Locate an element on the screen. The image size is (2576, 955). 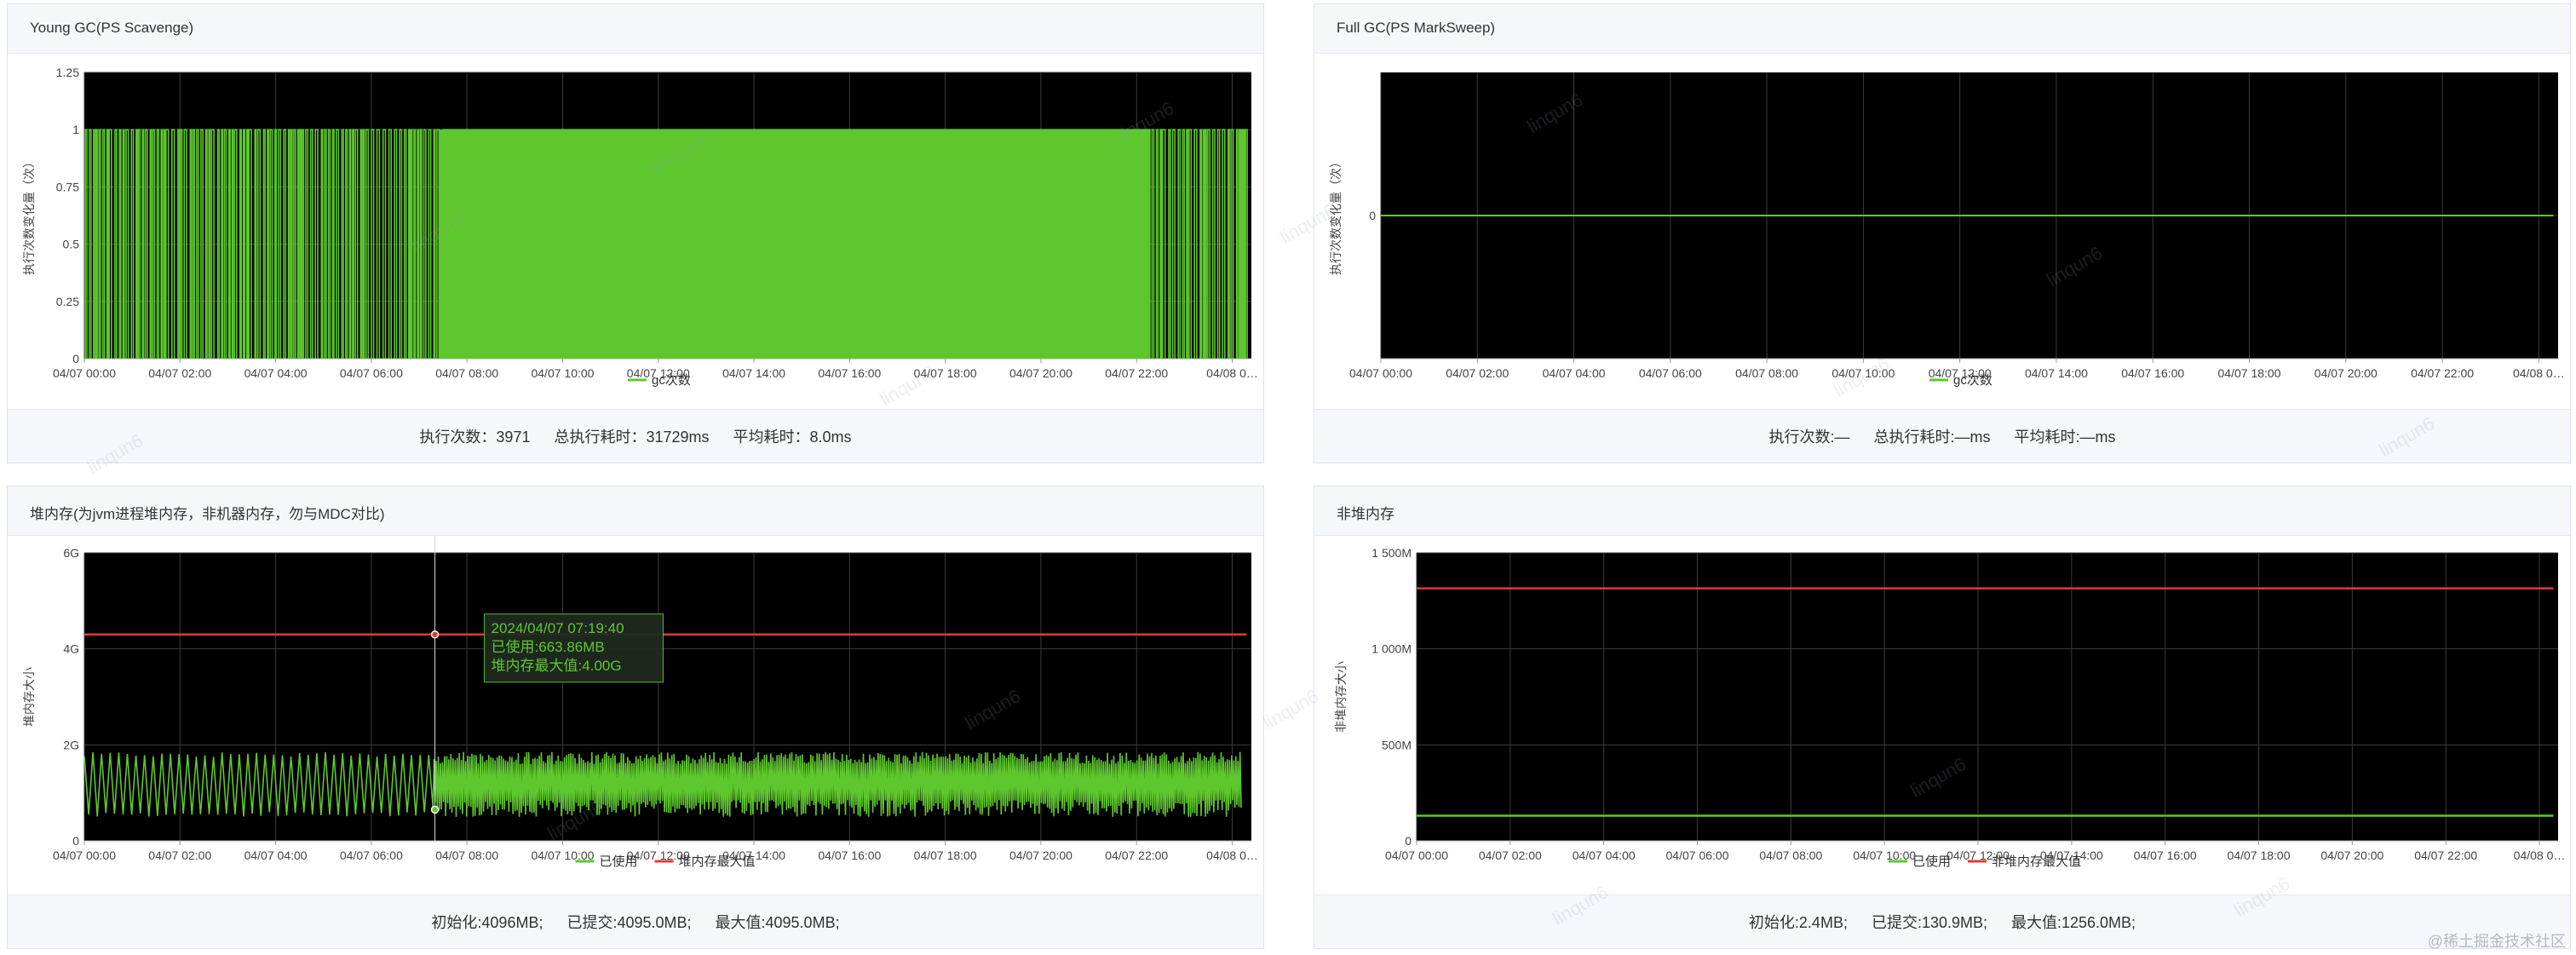
panel-title: 堆内存(为jvm进程堆内存，非机器内存，勿与MDC对比) is located at coordinates (208, 514).